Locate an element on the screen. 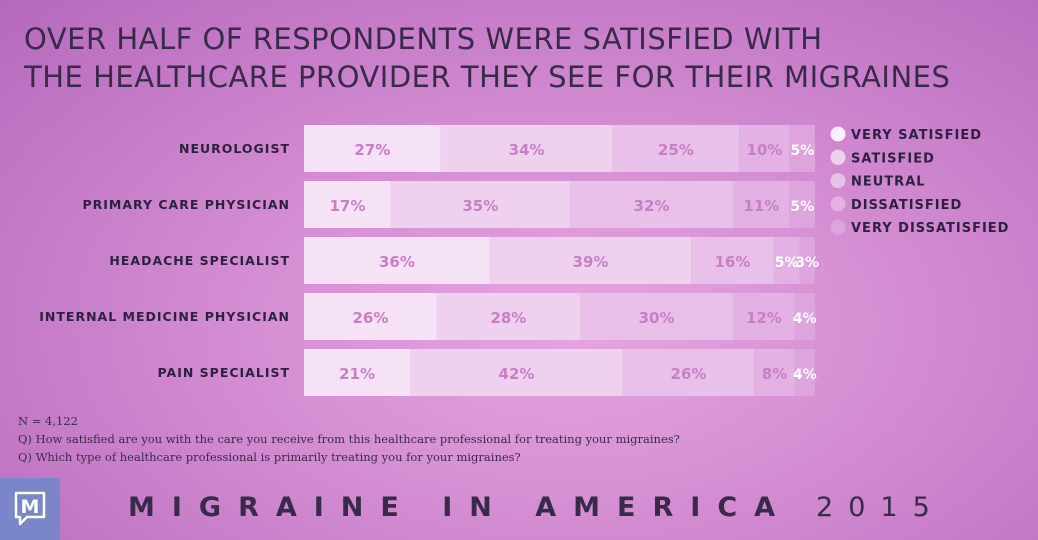  value-label-pain-specialist-very-satisfied: 21% is located at coordinates (357, 374).